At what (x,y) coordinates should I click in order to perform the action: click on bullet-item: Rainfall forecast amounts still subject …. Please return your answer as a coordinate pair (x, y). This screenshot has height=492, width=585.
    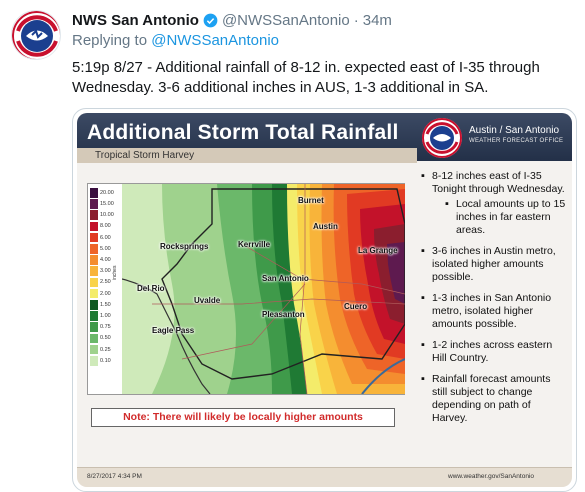
    Looking at the image, I should click on (494, 399).